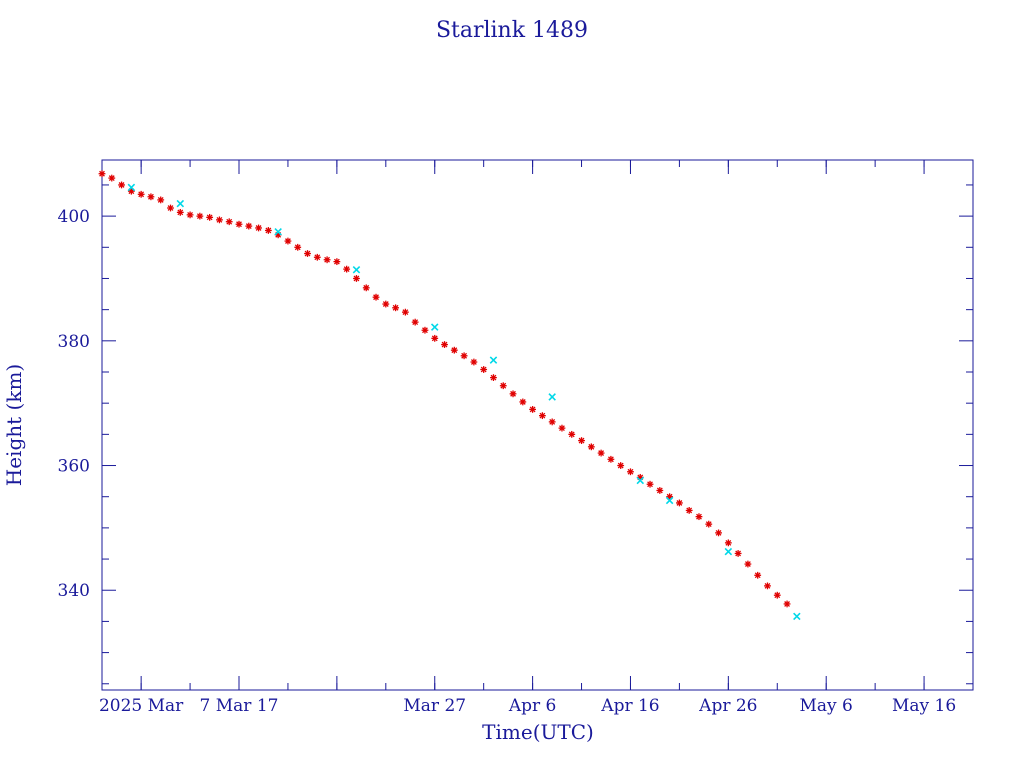 This screenshot has width=1024, height=768. Describe the element at coordinates (512, 30) in the screenshot. I see `chart-title: Starlink 1489` at that location.